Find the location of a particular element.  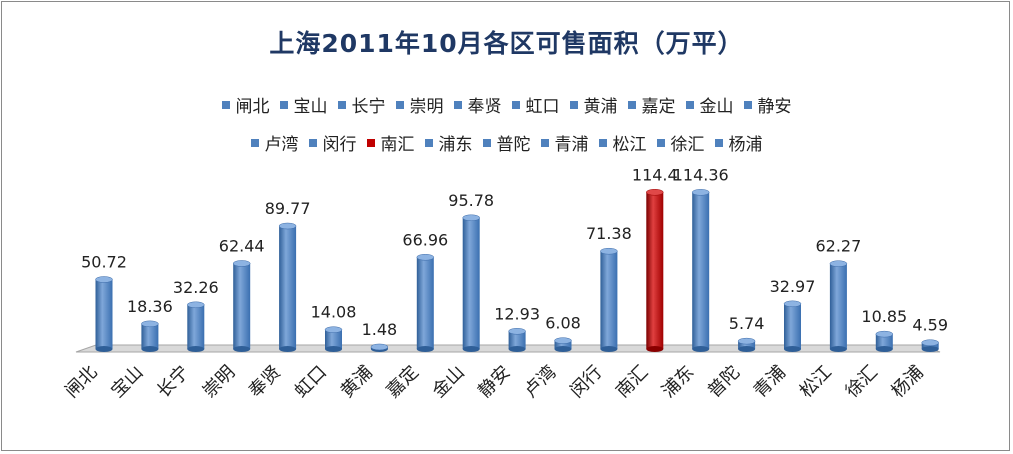

legend-item: 普陀 is located at coordinates (506, 142).